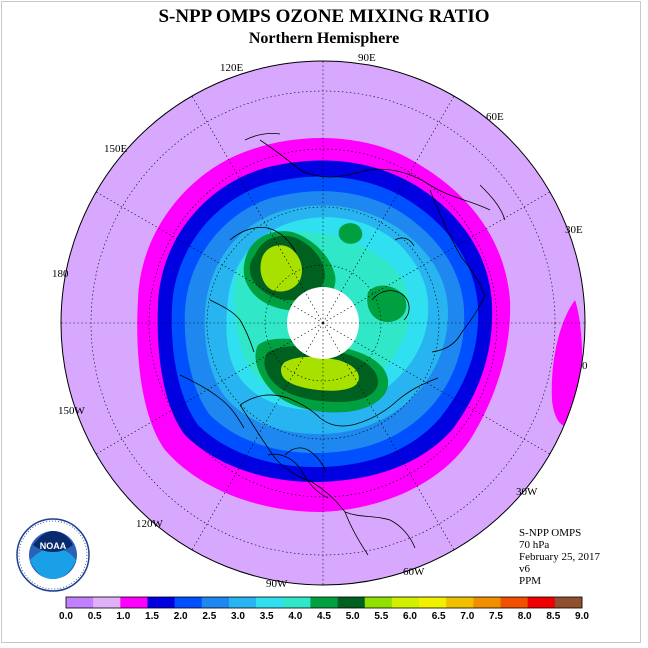 The height and width of the screenshot is (648, 648). Describe the element at coordinates (410, 616) in the screenshot. I see `colorbar-tick-label: 6.0` at that location.